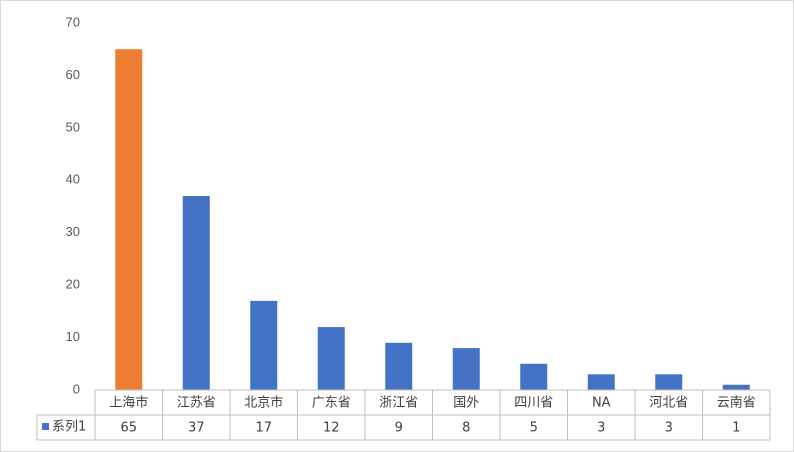  What do you see at coordinates (533, 403) in the screenshot?
I see `x-tick-label: 四川省` at bounding box center [533, 403].